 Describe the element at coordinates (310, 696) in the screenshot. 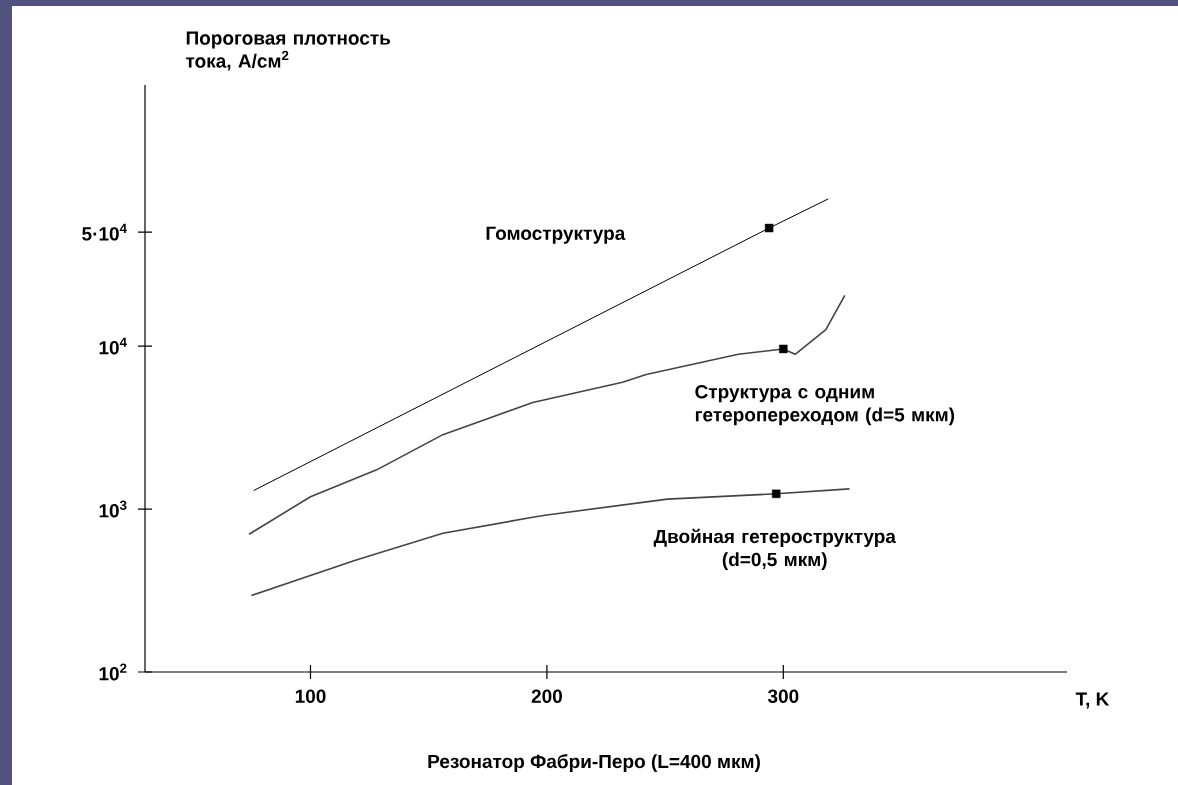

I see `x-tick-label: 100` at that location.